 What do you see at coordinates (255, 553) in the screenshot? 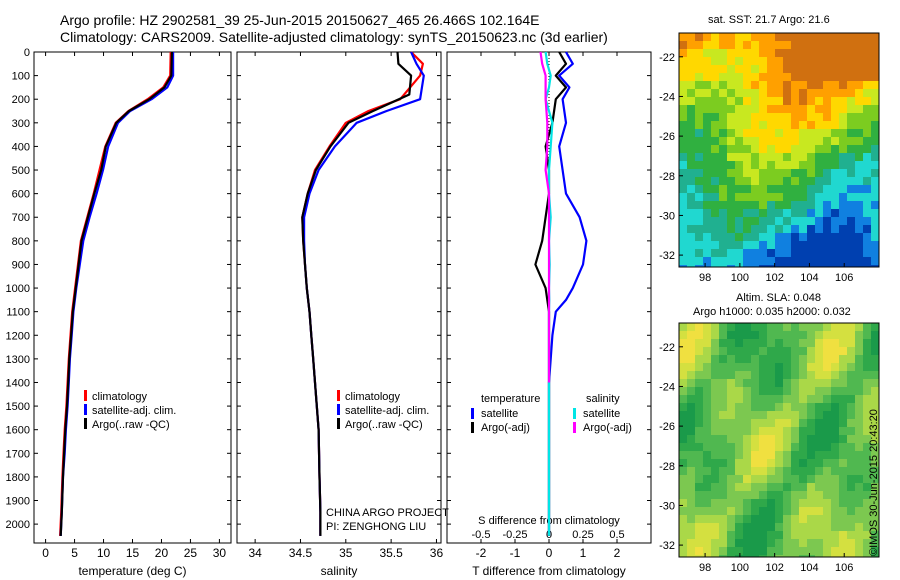
I see `x-tick-label: 34` at bounding box center [255, 553].